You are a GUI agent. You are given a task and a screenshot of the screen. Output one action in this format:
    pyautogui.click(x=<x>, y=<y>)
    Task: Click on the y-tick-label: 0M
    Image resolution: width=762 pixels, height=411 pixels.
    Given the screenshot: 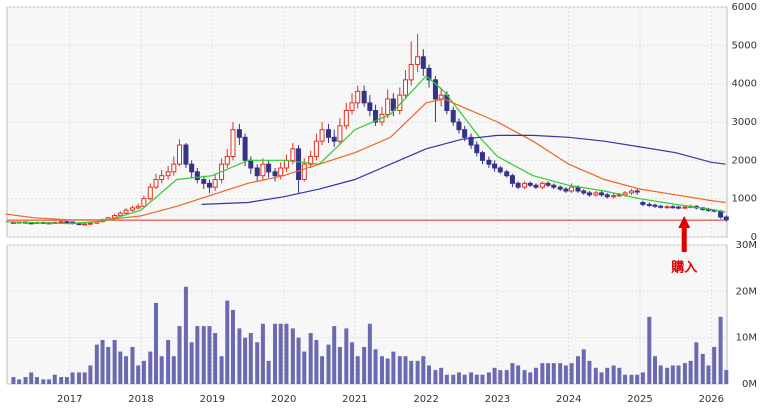 What is the action you would take?
    pyautogui.click(x=749, y=384)
    